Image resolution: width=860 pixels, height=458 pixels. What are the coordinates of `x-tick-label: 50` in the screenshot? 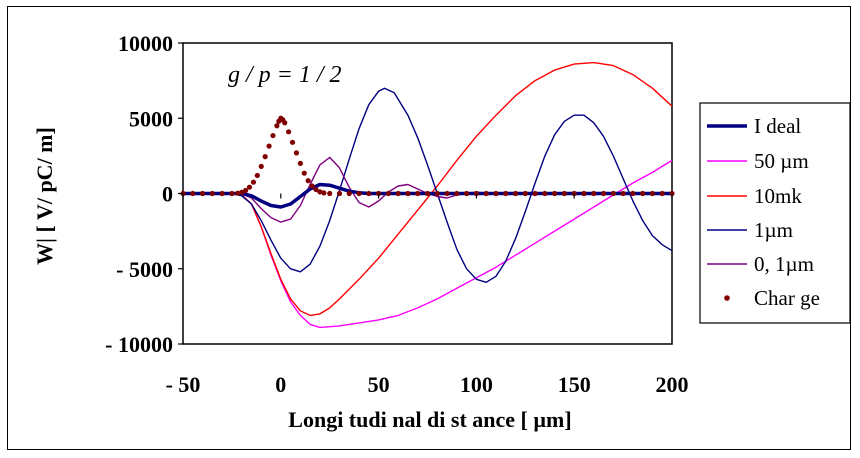 It's located at (379, 384).